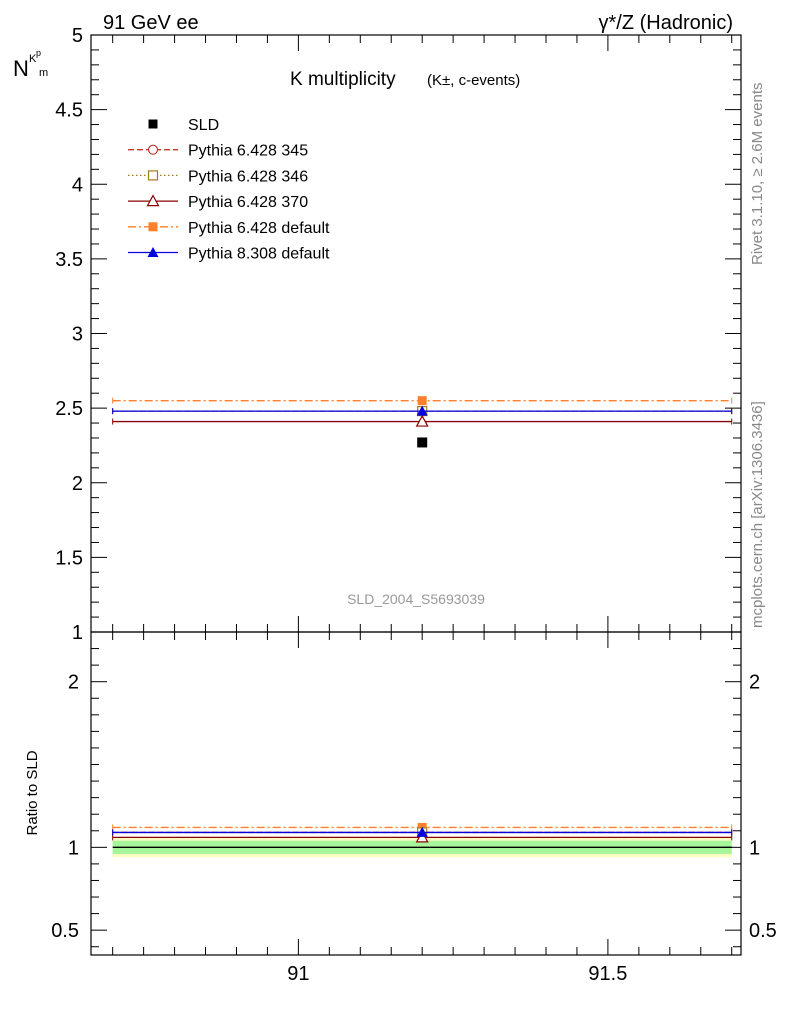  Describe the element at coordinates (77, 335) in the screenshot. I see `y-tick-label: 3` at that location.